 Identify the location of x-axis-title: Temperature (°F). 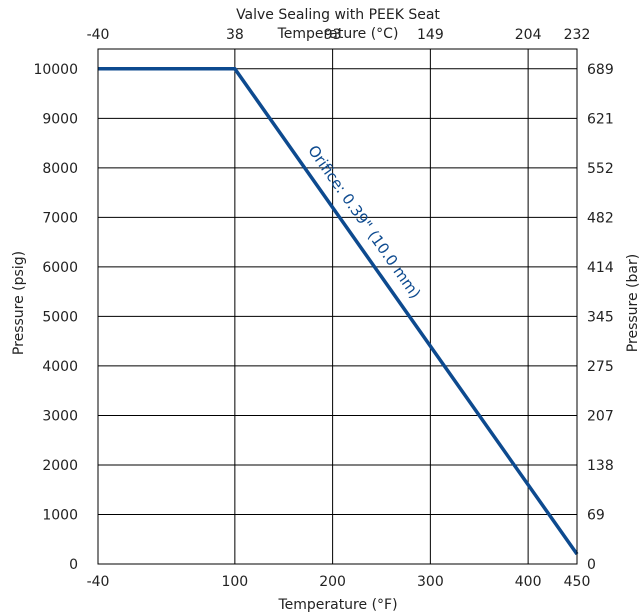
(337, 605).